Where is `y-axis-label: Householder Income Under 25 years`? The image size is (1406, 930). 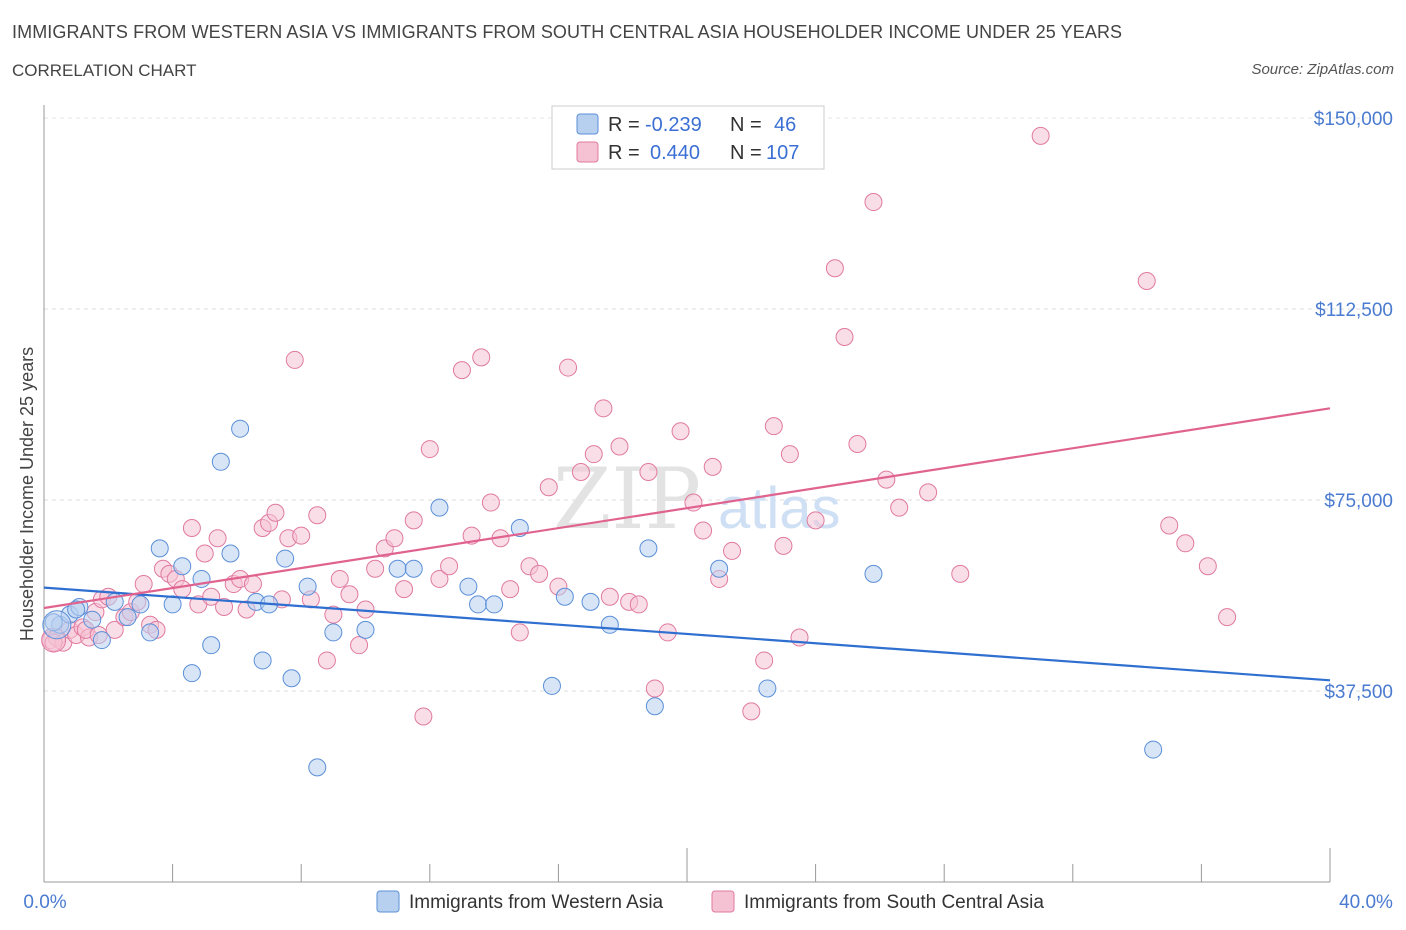 y-axis-label: Householder Income Under 25 years is located at coordinates (27, 494).